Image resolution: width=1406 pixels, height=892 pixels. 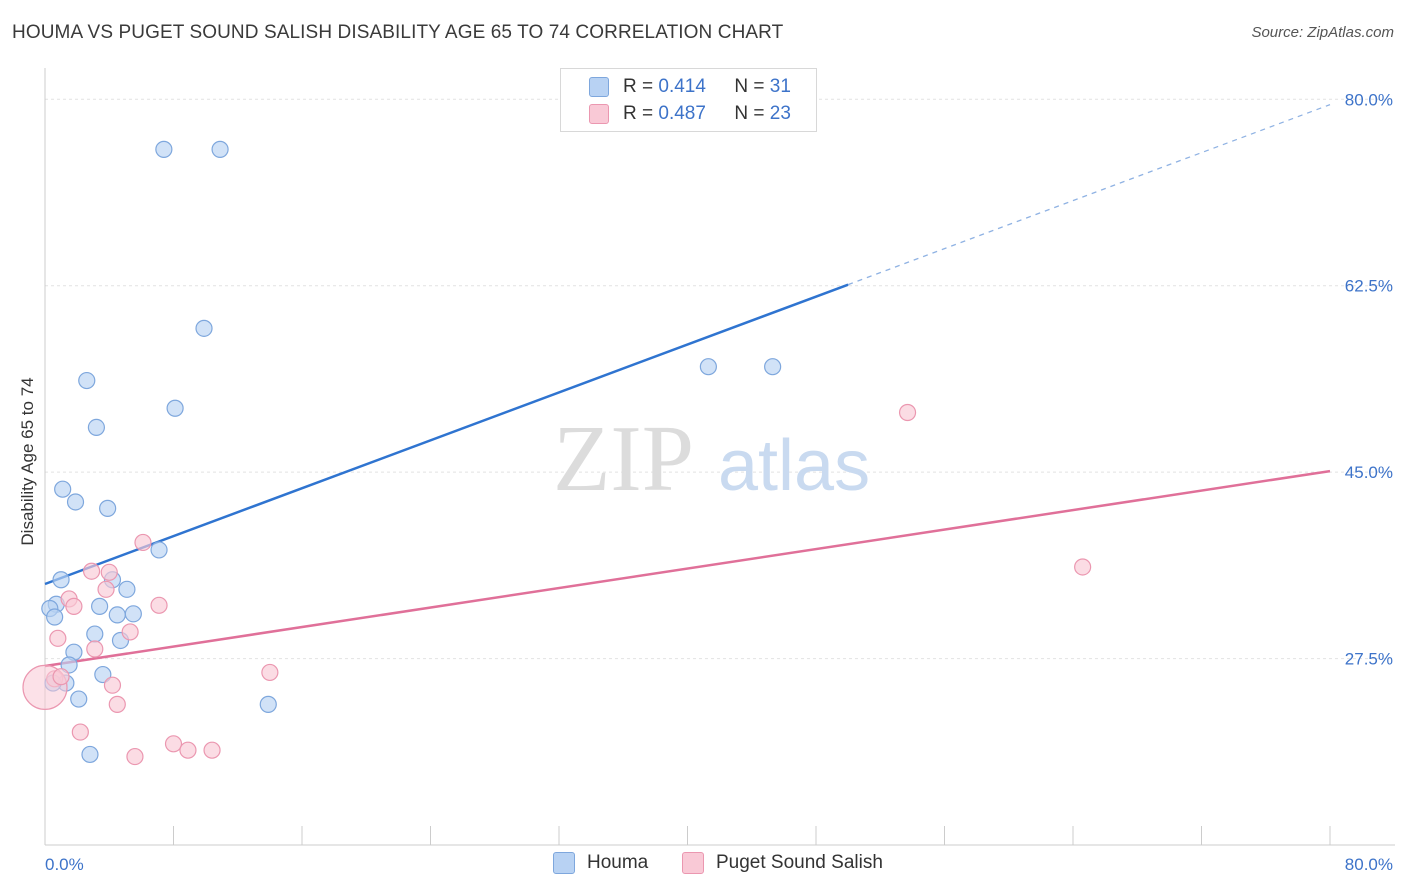 What do you see at coordinates (1369, 864) in the screenshot?
I see `x-tick-label: 80.0%` at bounding box center [1369, 864].